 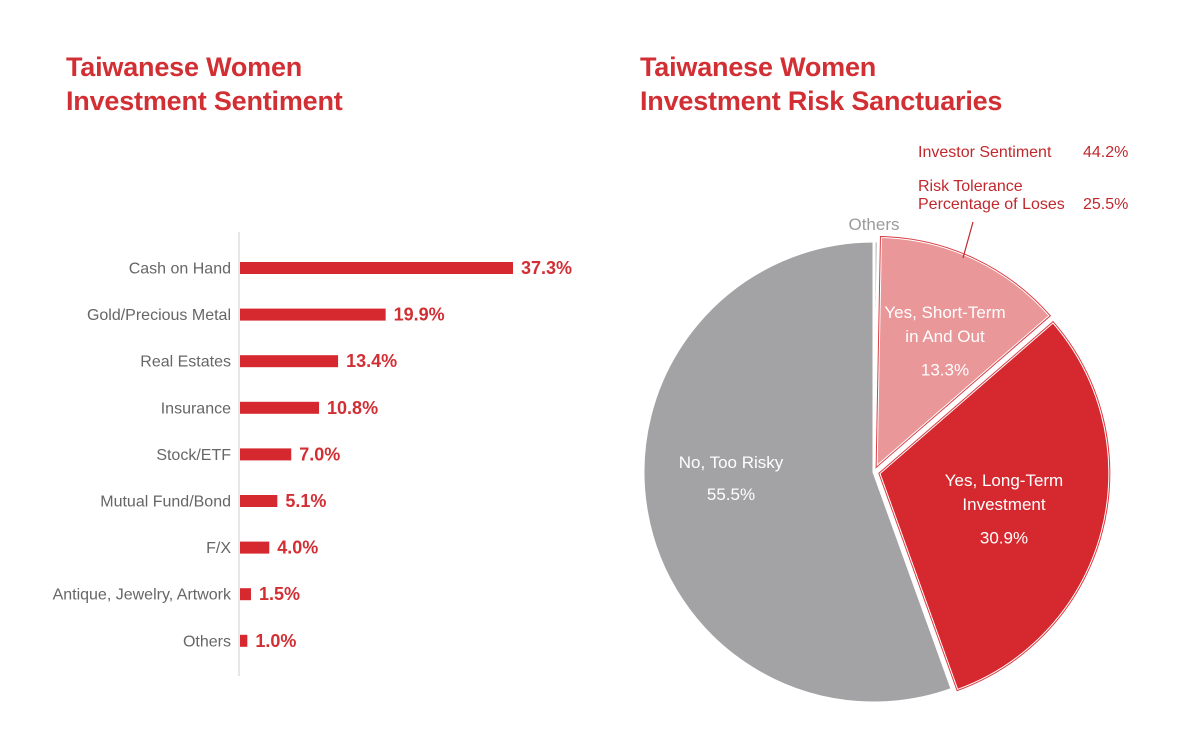 What do you see at coordinates (196, 408) in the screenshot?
I see `category-label-insurance: Insurance` at bounding box center [196, 408].